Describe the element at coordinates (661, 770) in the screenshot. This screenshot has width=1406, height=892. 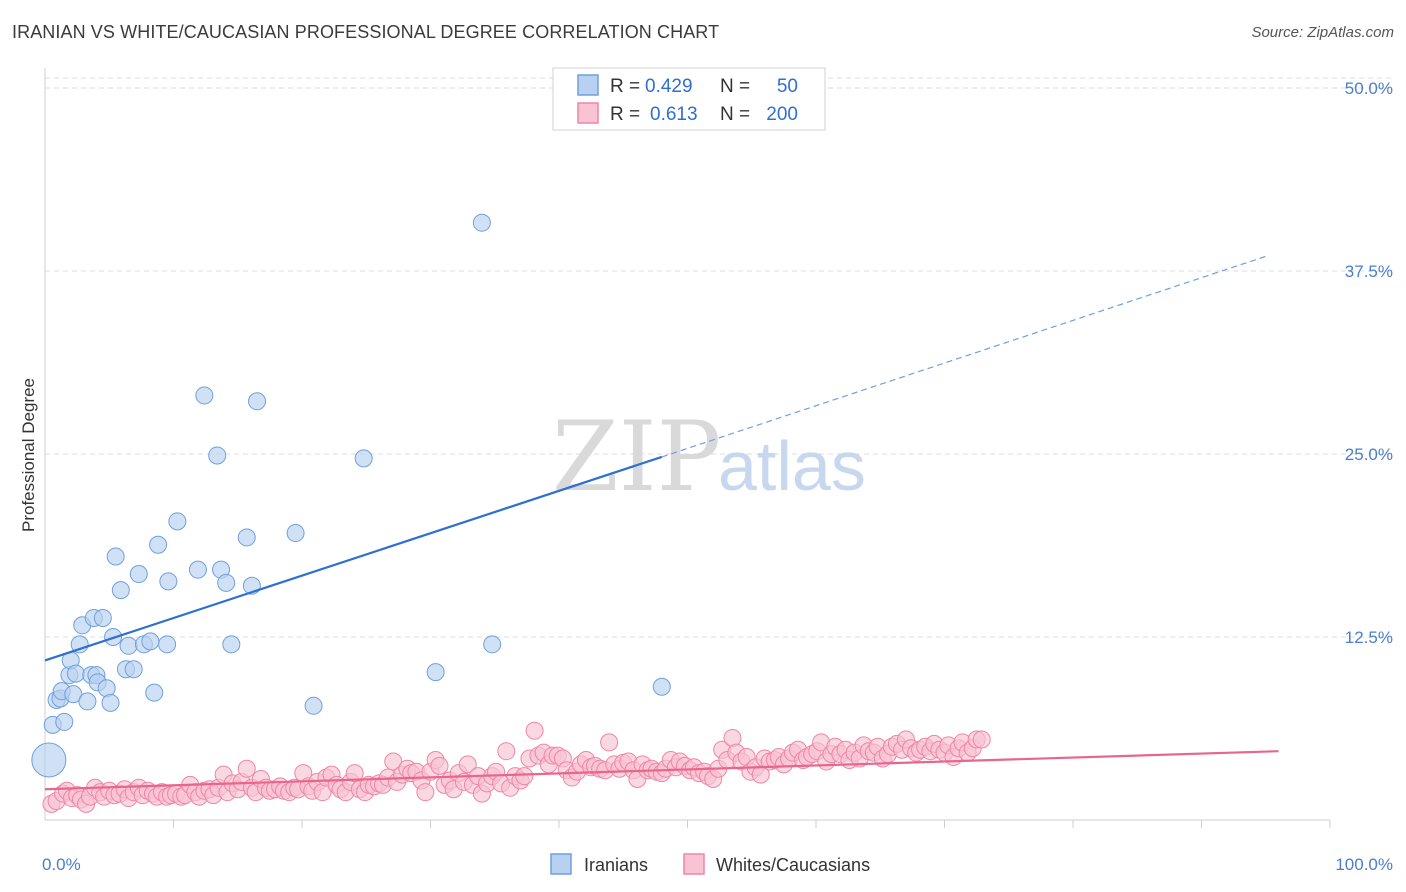
I see `trend-line-whites` at that location.